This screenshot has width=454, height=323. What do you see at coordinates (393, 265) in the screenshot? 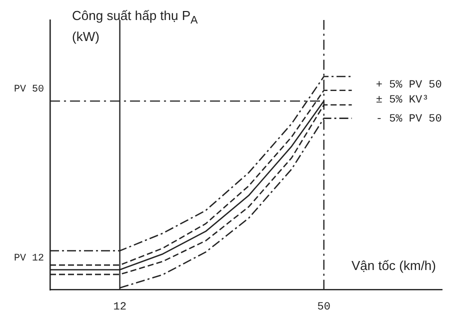
I see `x-axis-title: Vận tốc (km/h)` at bounding box center [393, 265].